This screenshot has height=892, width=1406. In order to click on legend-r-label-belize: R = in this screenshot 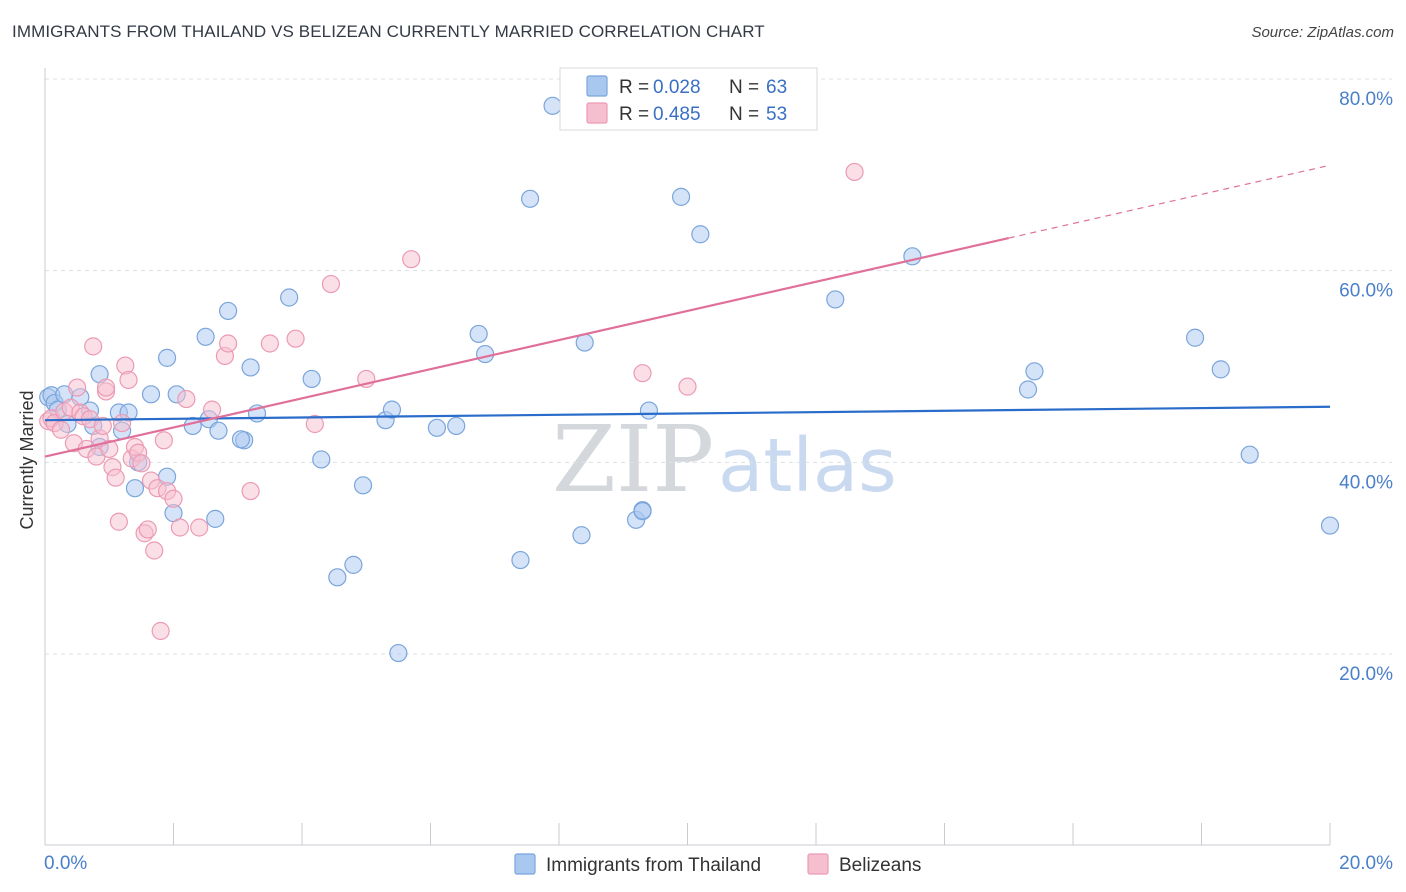, I will do `click(634, 114)`.